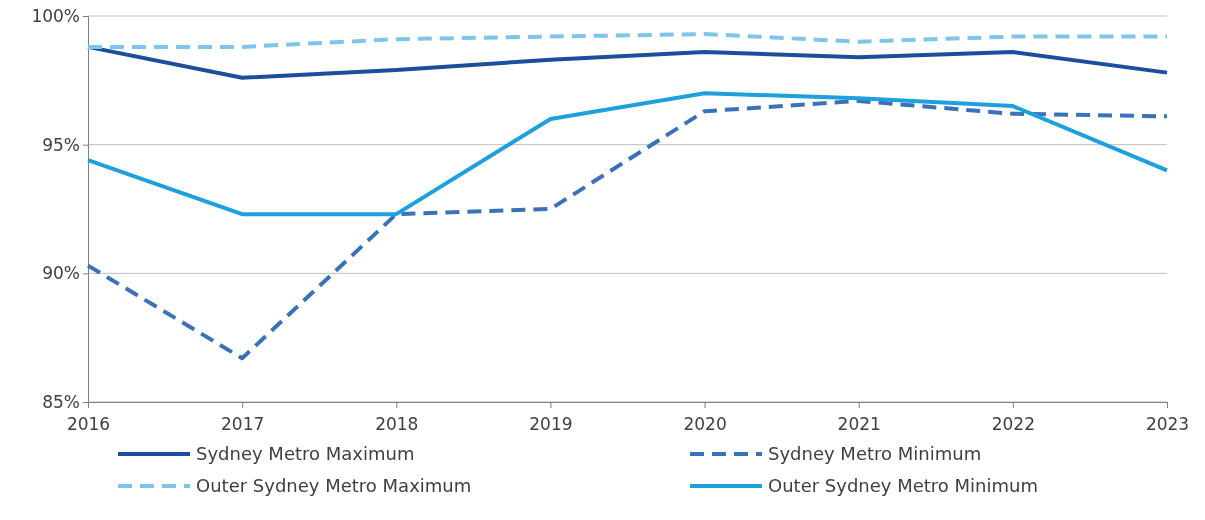 This screenshot has height=520, width=1205. Describe the element at coordinates (875, 454) in the screenshot. I see `legend-label: Sydney Metro Minimum` at that location.